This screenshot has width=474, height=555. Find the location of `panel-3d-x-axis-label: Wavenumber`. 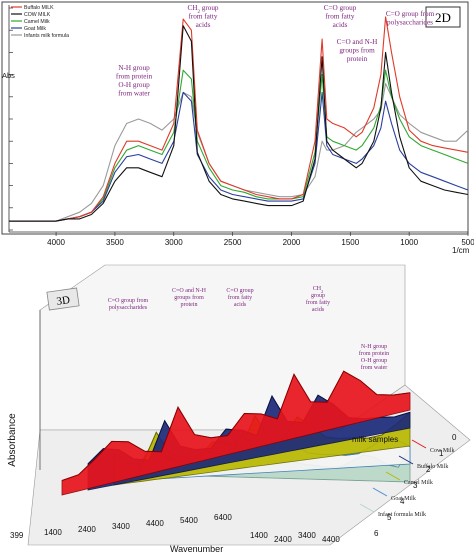

panel-3d-x-axis-label: Wavenumber is located at coordinates (196, 549).